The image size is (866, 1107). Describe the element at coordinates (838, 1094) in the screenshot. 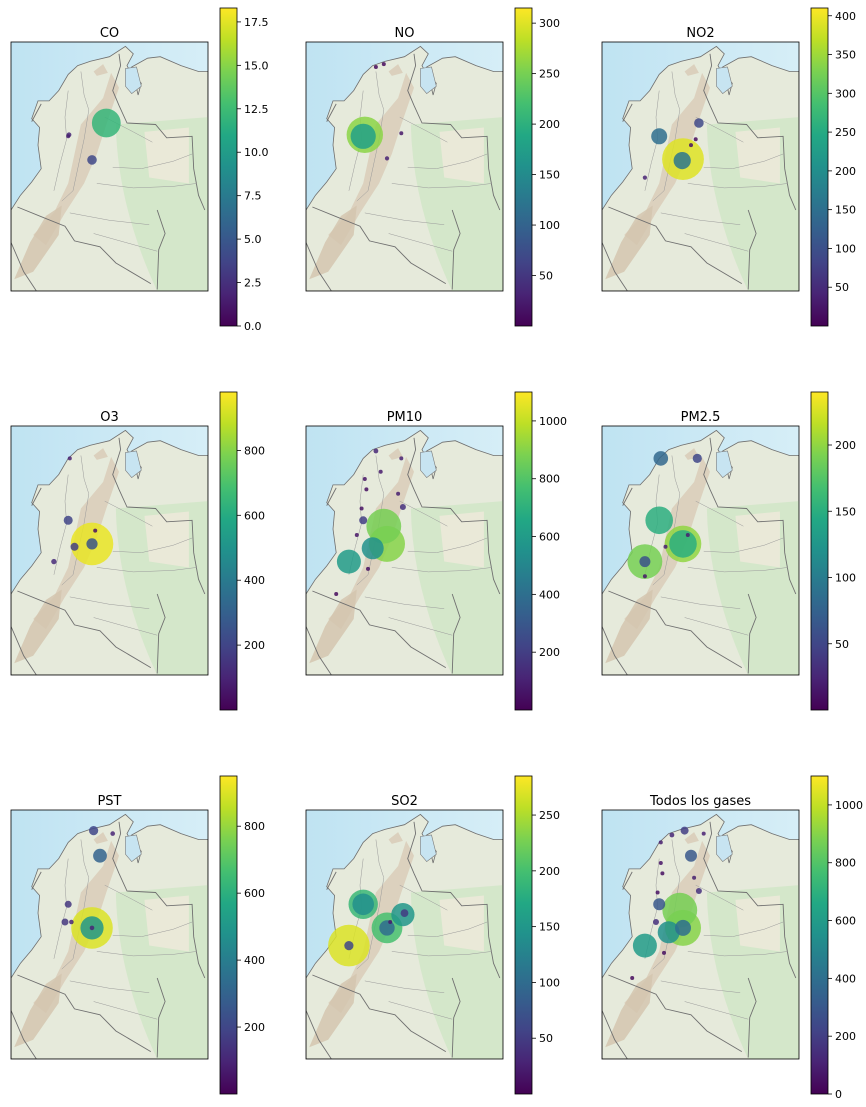

I see `colorbar-tick-label: 0` at that location.